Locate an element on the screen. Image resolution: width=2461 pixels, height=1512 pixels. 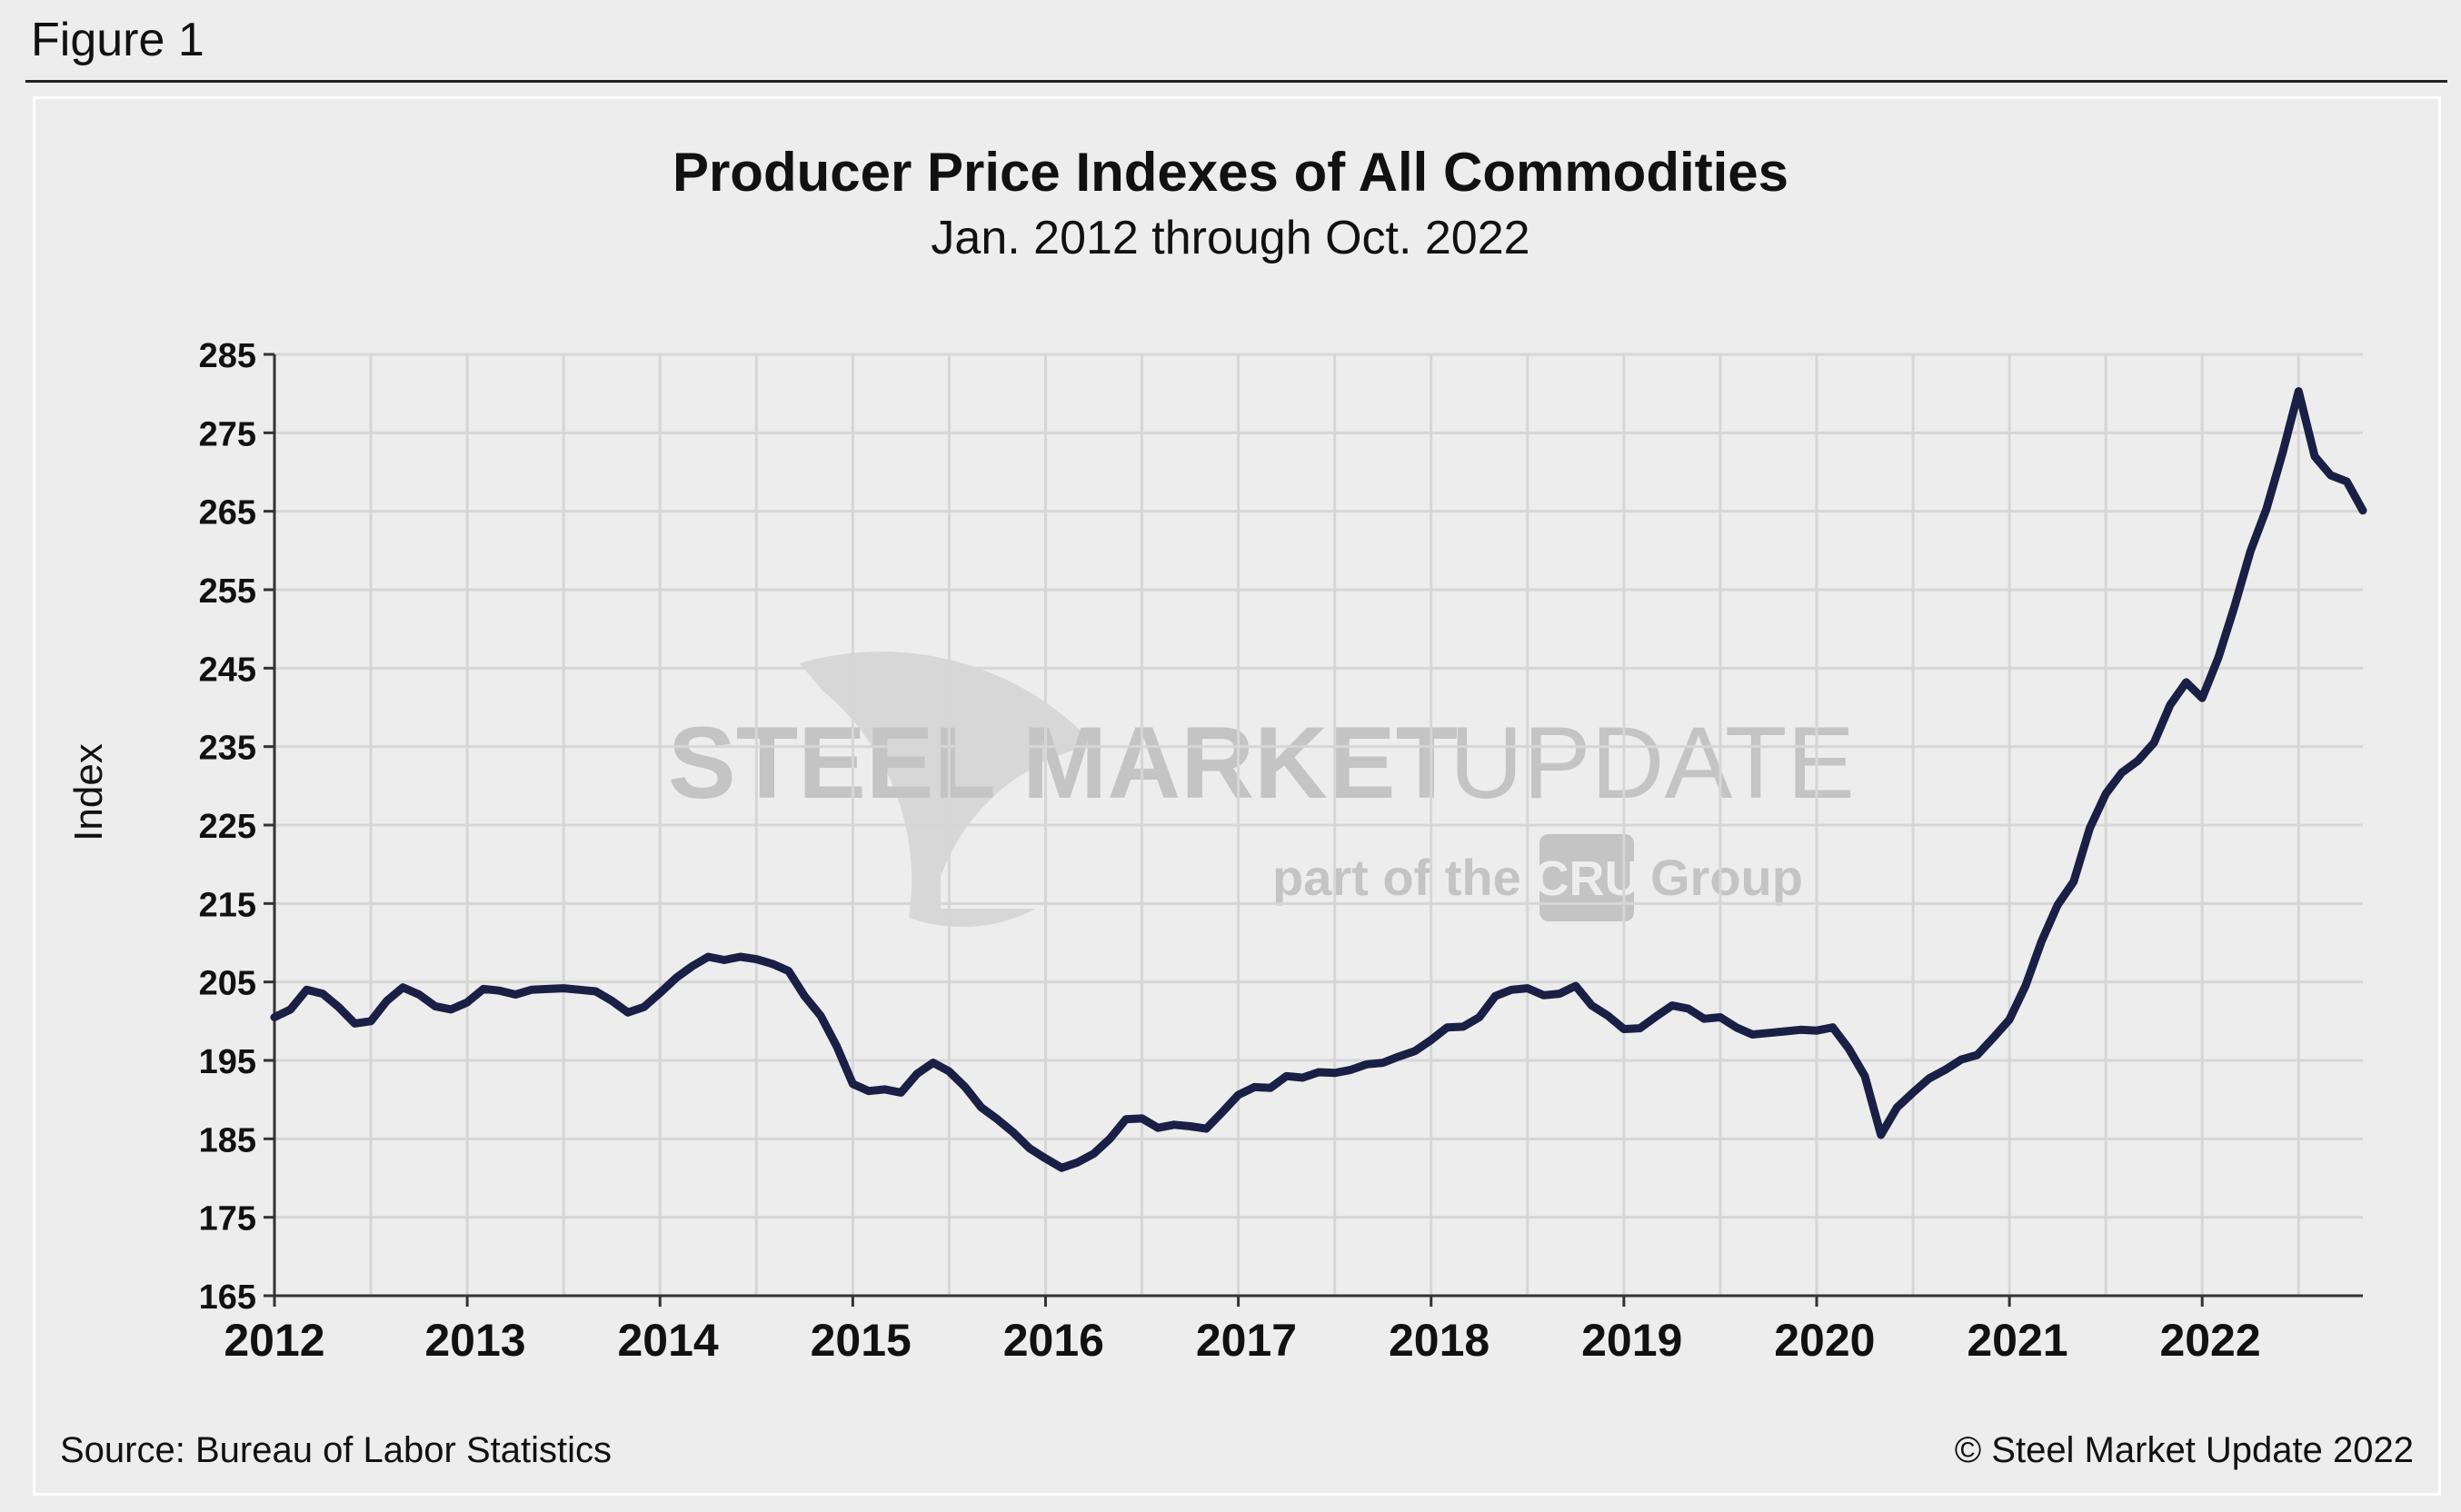
watermark-brand-bold: STEEL MARKET is located at coordinates (1063, 763).